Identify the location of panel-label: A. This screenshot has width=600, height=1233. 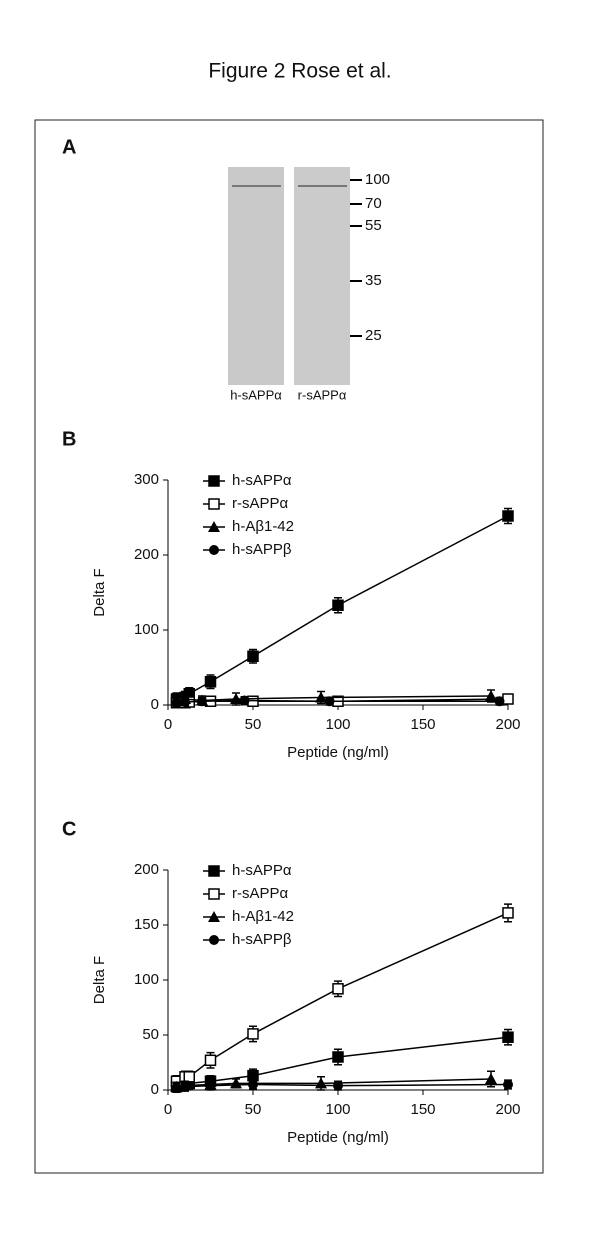
(69, 147).